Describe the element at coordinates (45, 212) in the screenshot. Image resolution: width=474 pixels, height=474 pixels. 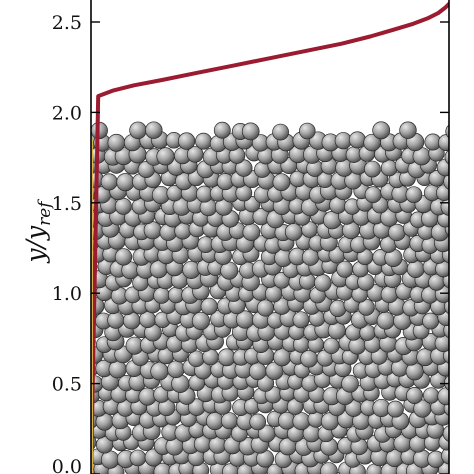
I see `y-axis-label-sub: ref` at that location.